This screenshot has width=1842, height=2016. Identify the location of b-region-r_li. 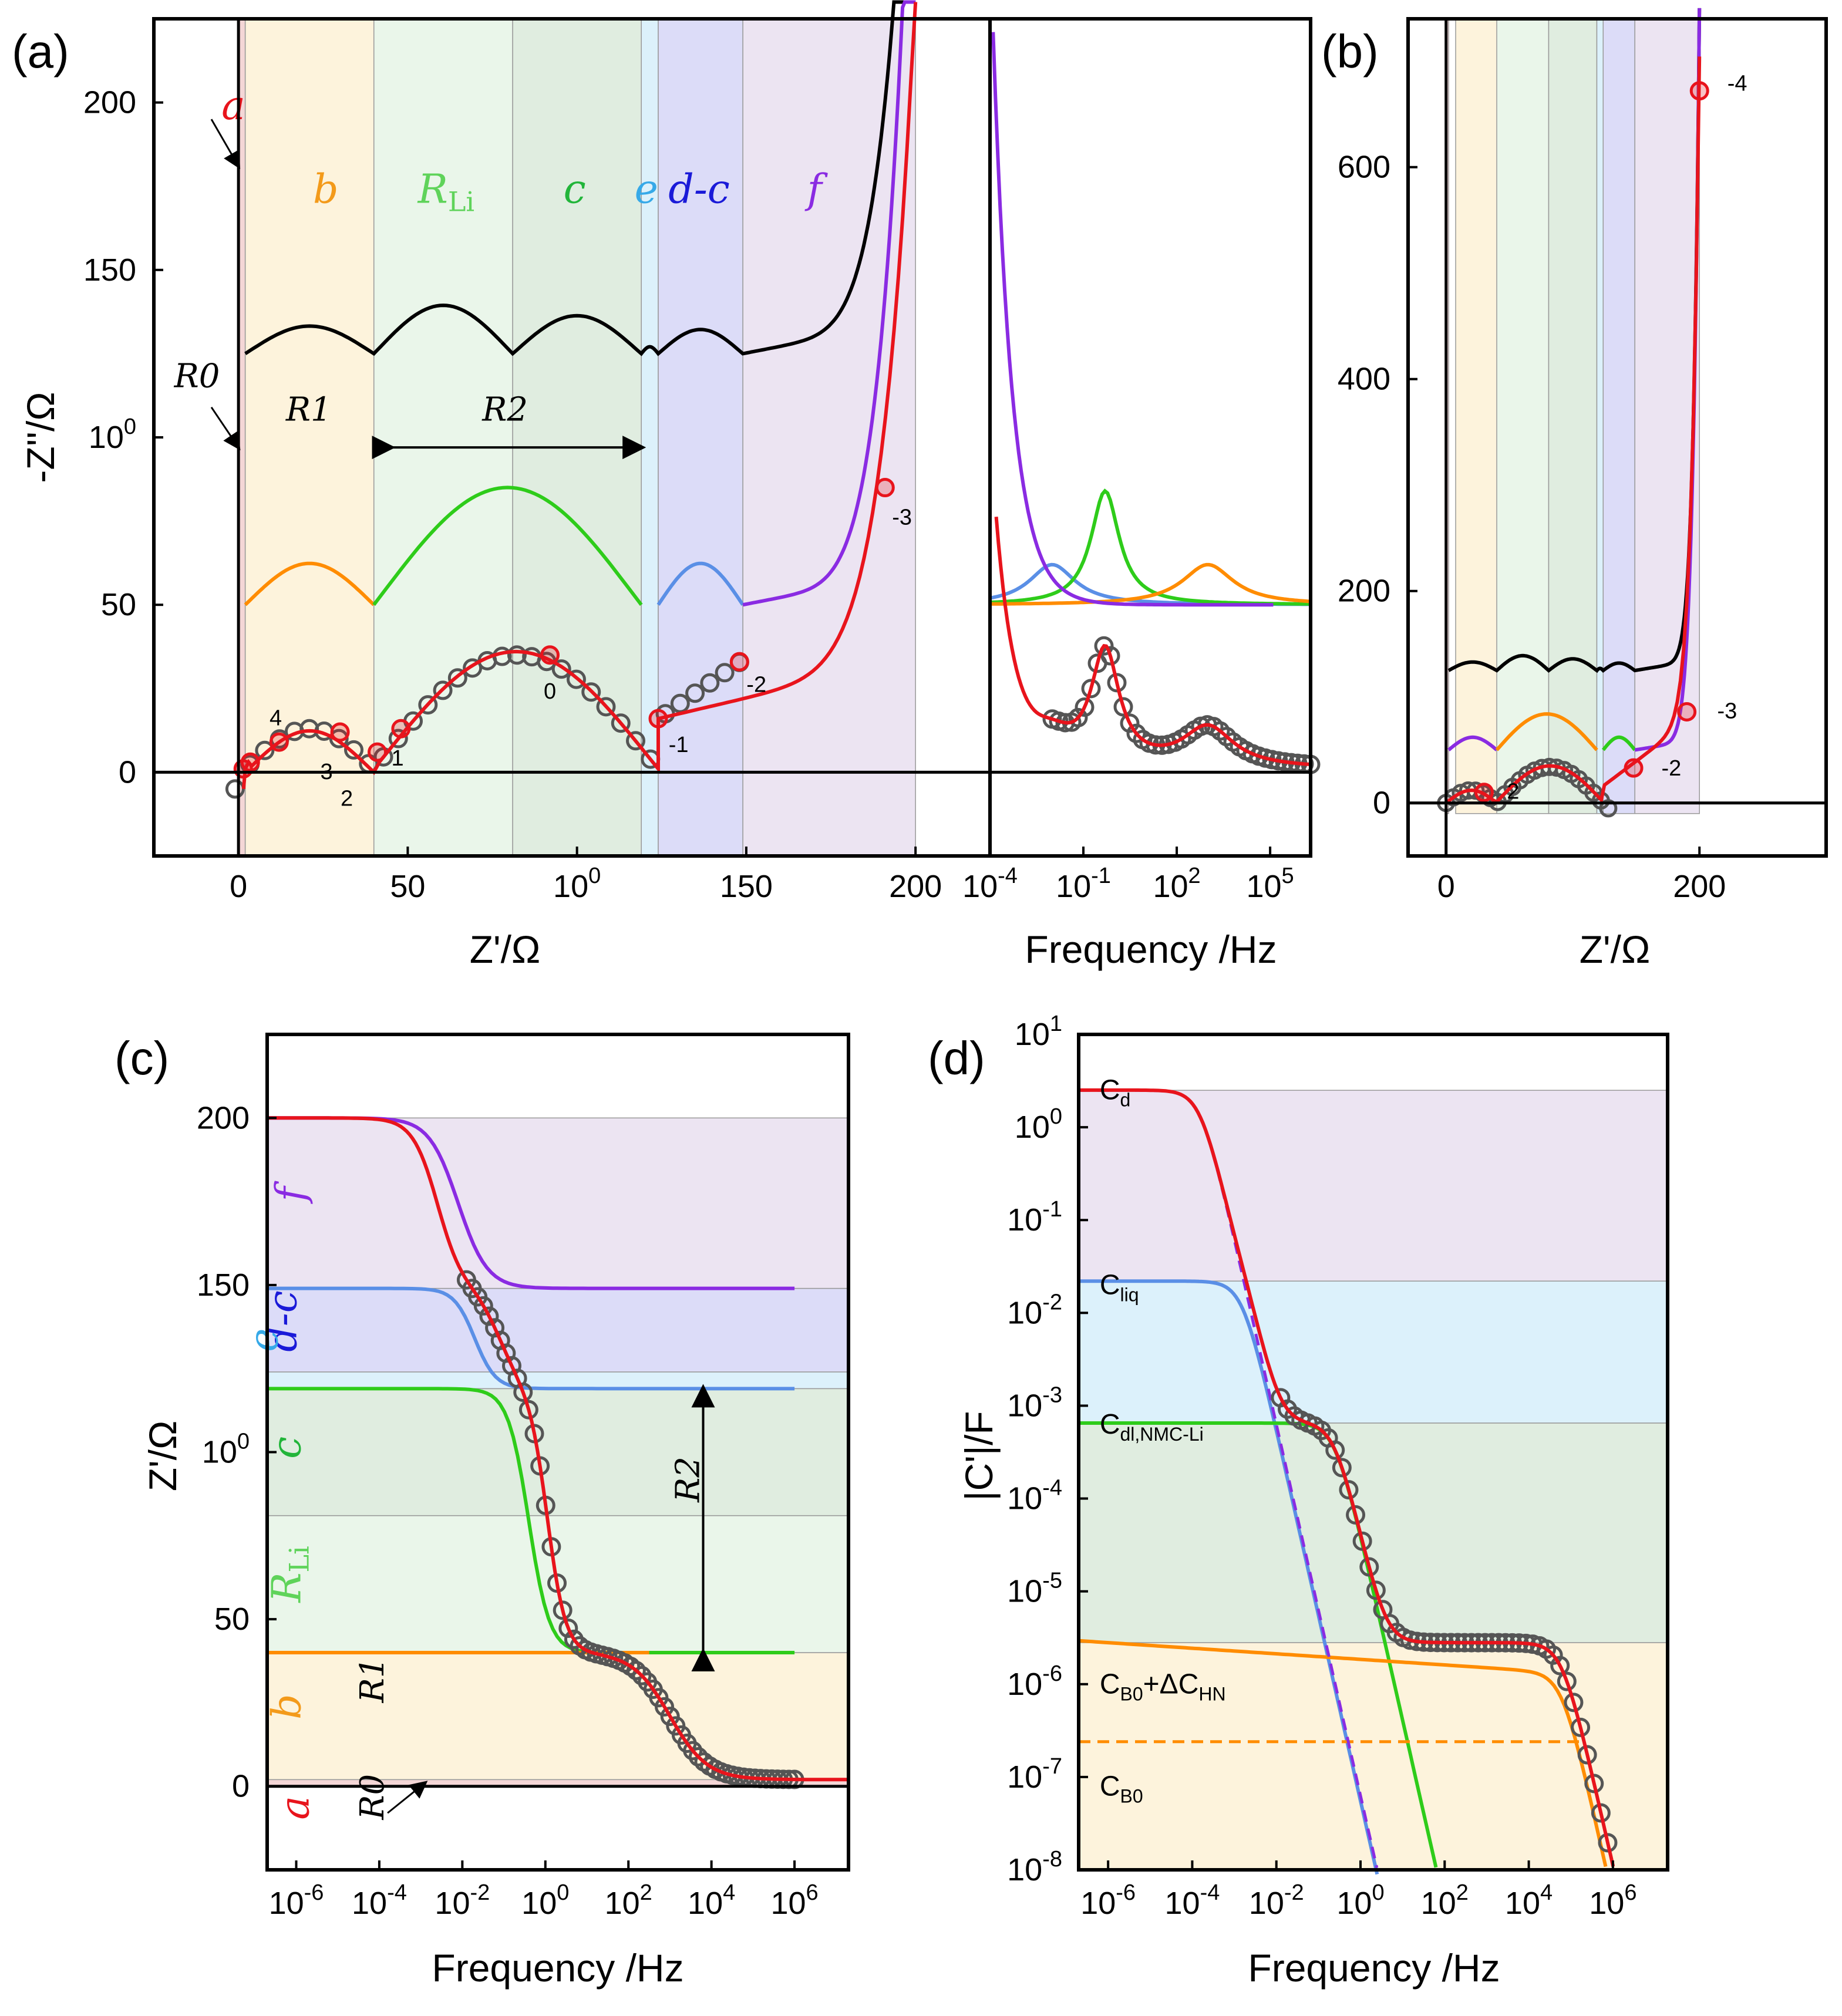
(1523, 416).